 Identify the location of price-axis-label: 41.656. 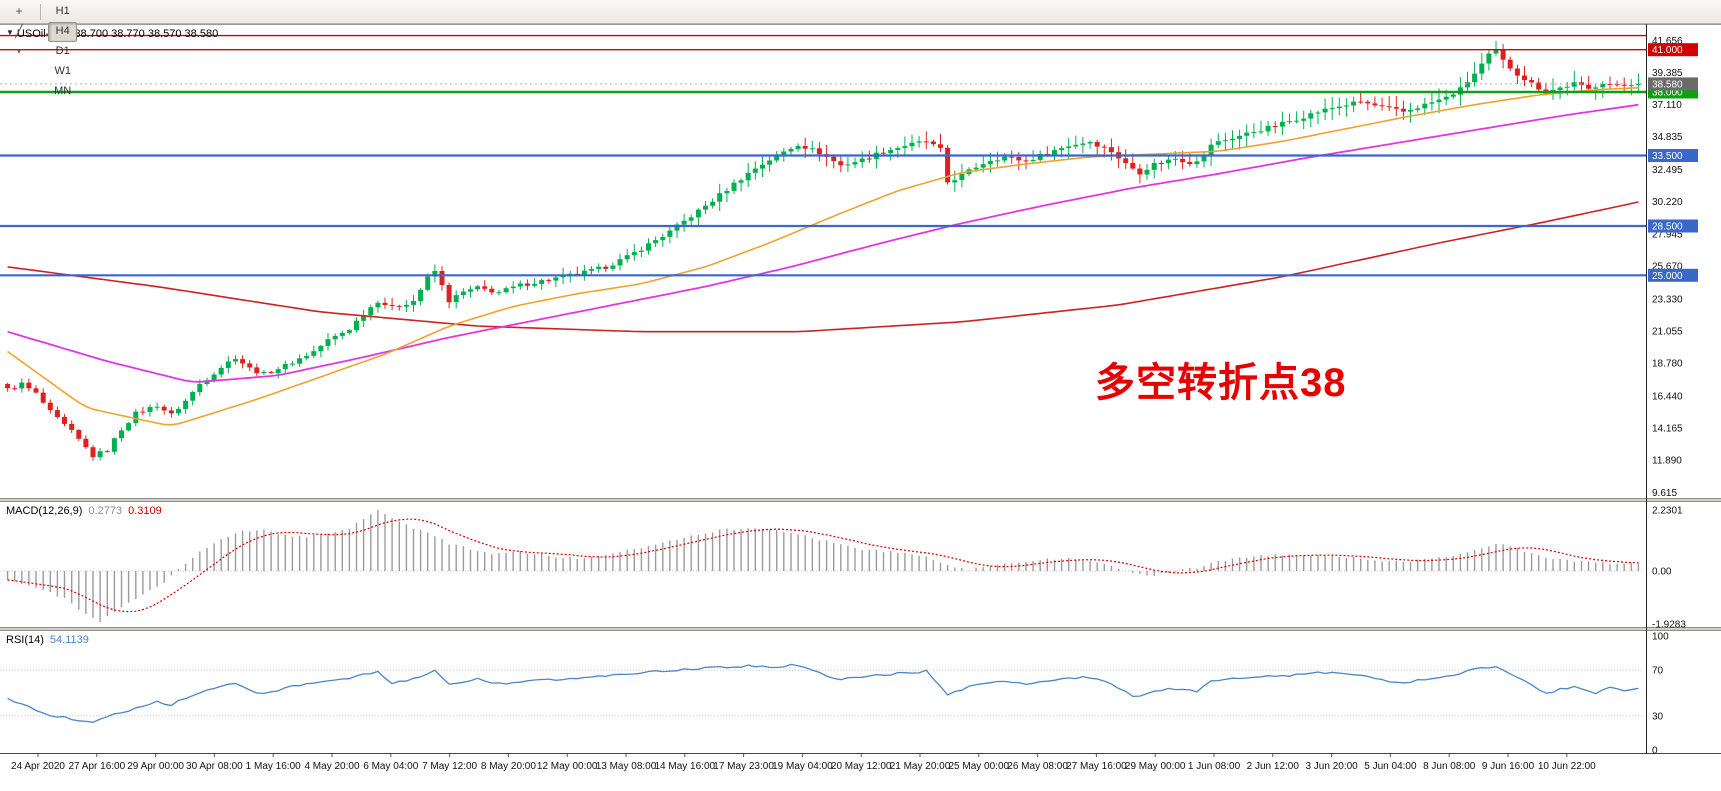
(1667, 41).